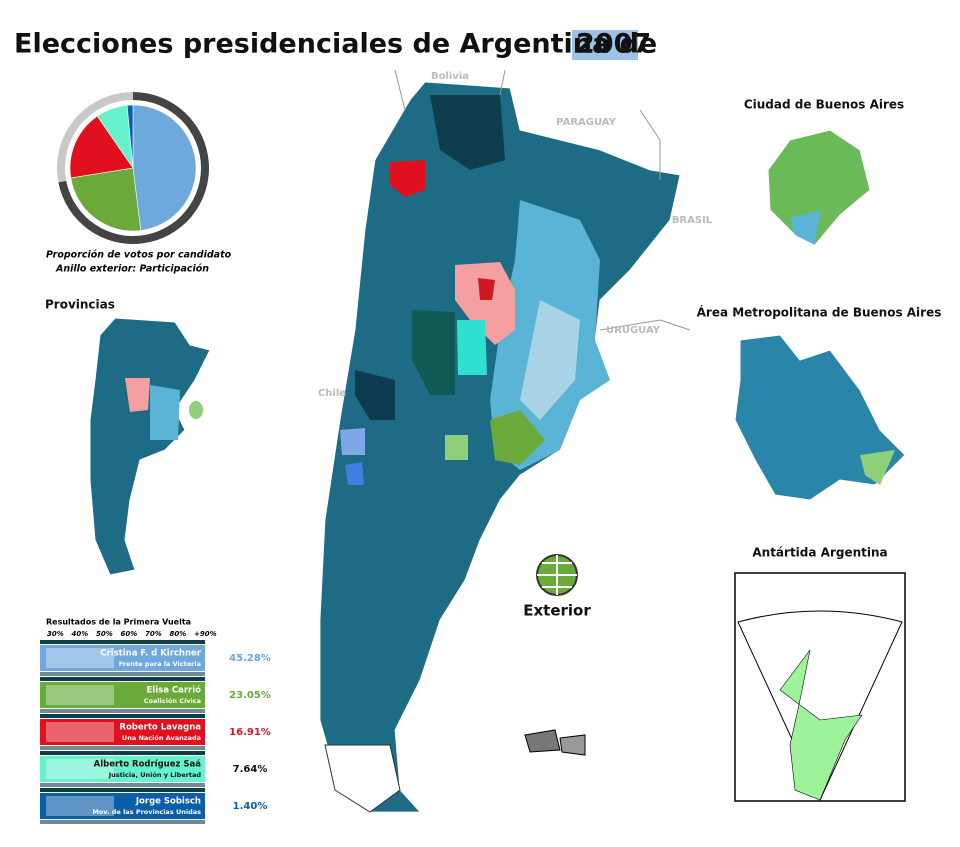 The height and width of the screenshot is (847, 960). What do you see at coordinates (586, 122) in the screenshot?
I see `country-label: PARAGUAY` at bounding box center [586, 122].